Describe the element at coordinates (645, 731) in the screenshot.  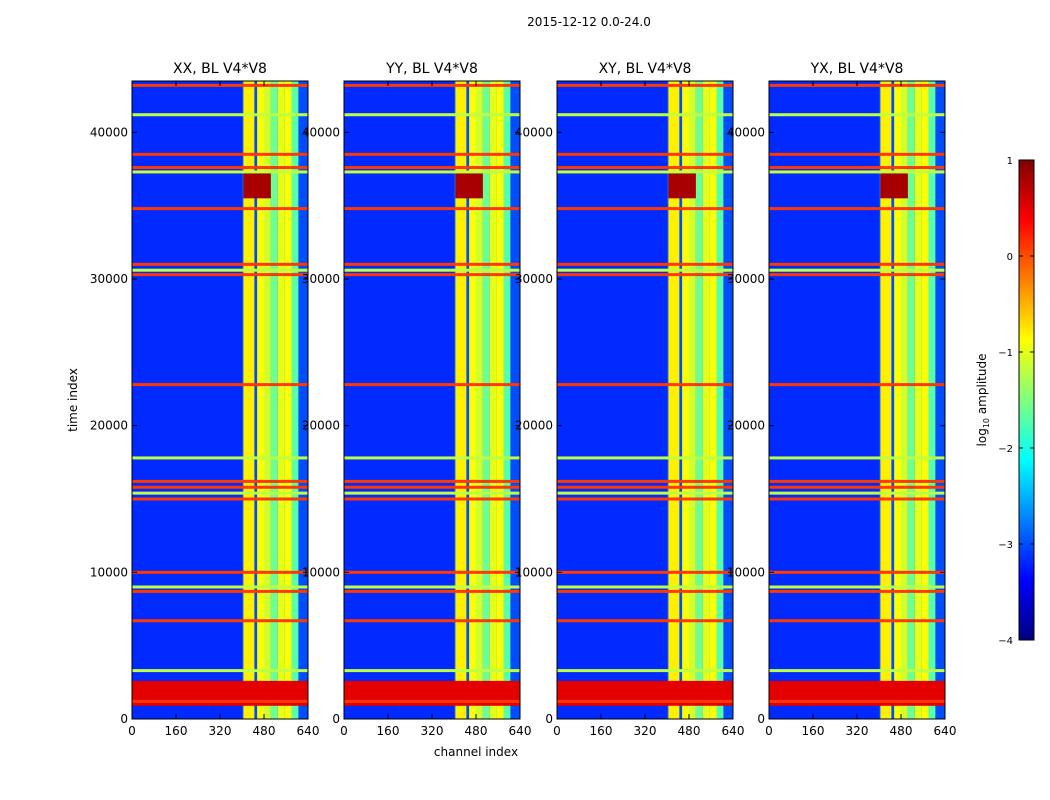
I see `x-tick-label: 320` at that location.